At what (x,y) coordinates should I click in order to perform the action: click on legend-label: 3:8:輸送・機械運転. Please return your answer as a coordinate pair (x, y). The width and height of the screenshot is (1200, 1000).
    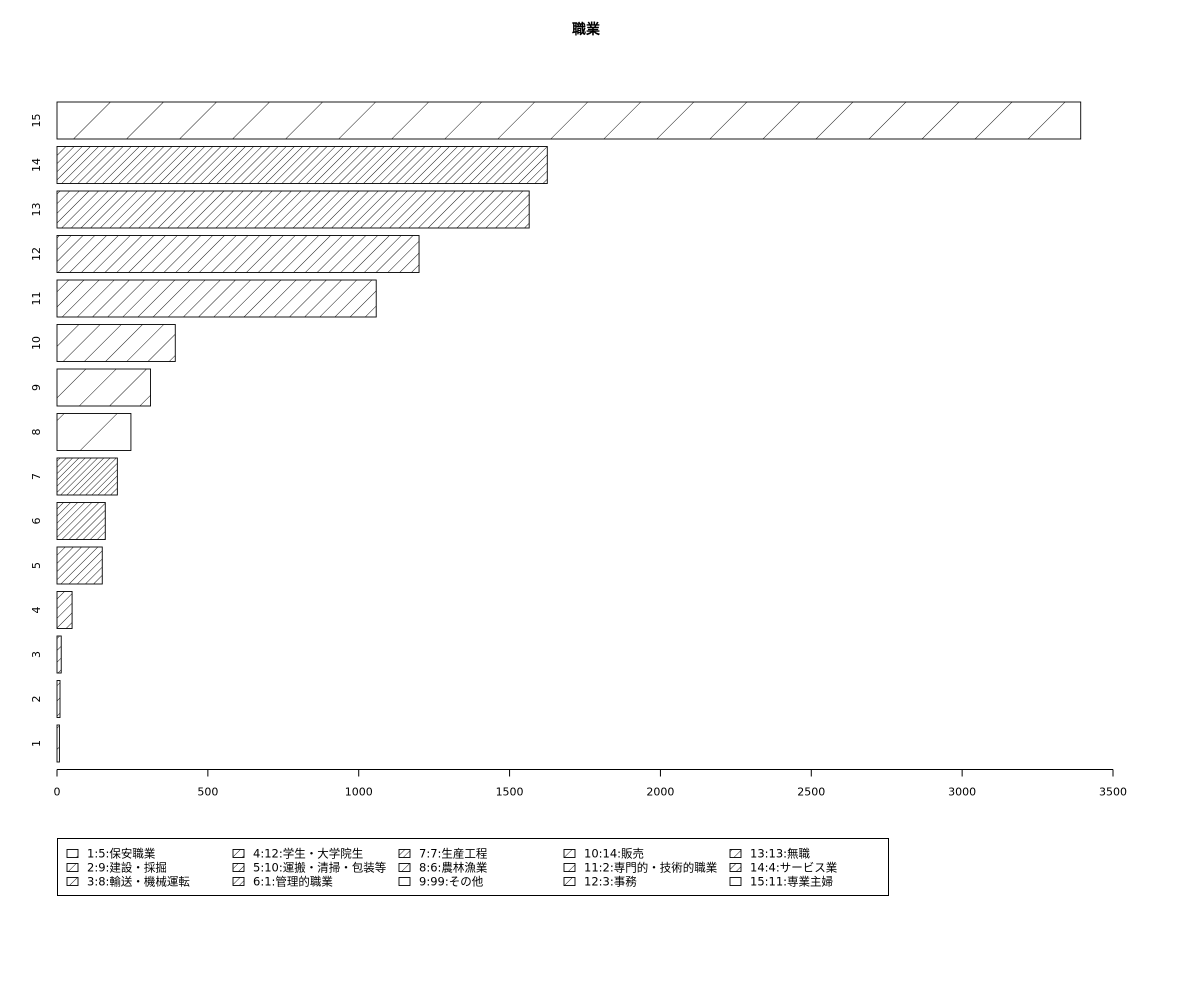
    Looking at the image, I should click on (138, 882).